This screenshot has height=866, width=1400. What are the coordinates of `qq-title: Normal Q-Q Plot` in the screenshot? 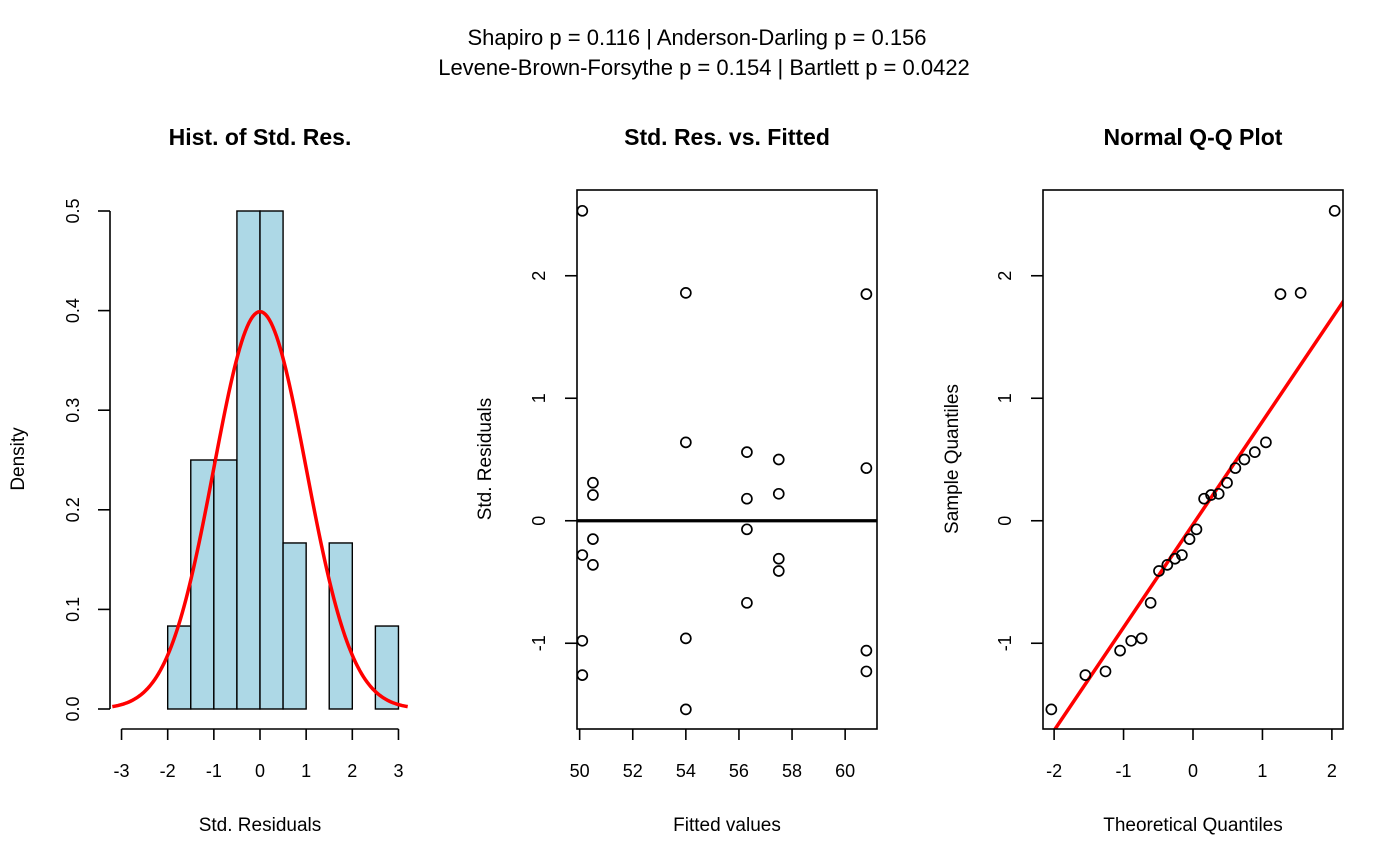 It's located at (1193, 137).